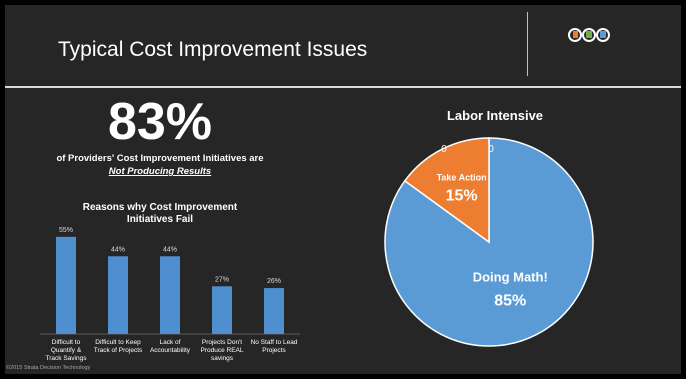 This screenshot has height=379, width=686. I want to click on bar-category-label: No Staff to Lead, so click(274, 342).